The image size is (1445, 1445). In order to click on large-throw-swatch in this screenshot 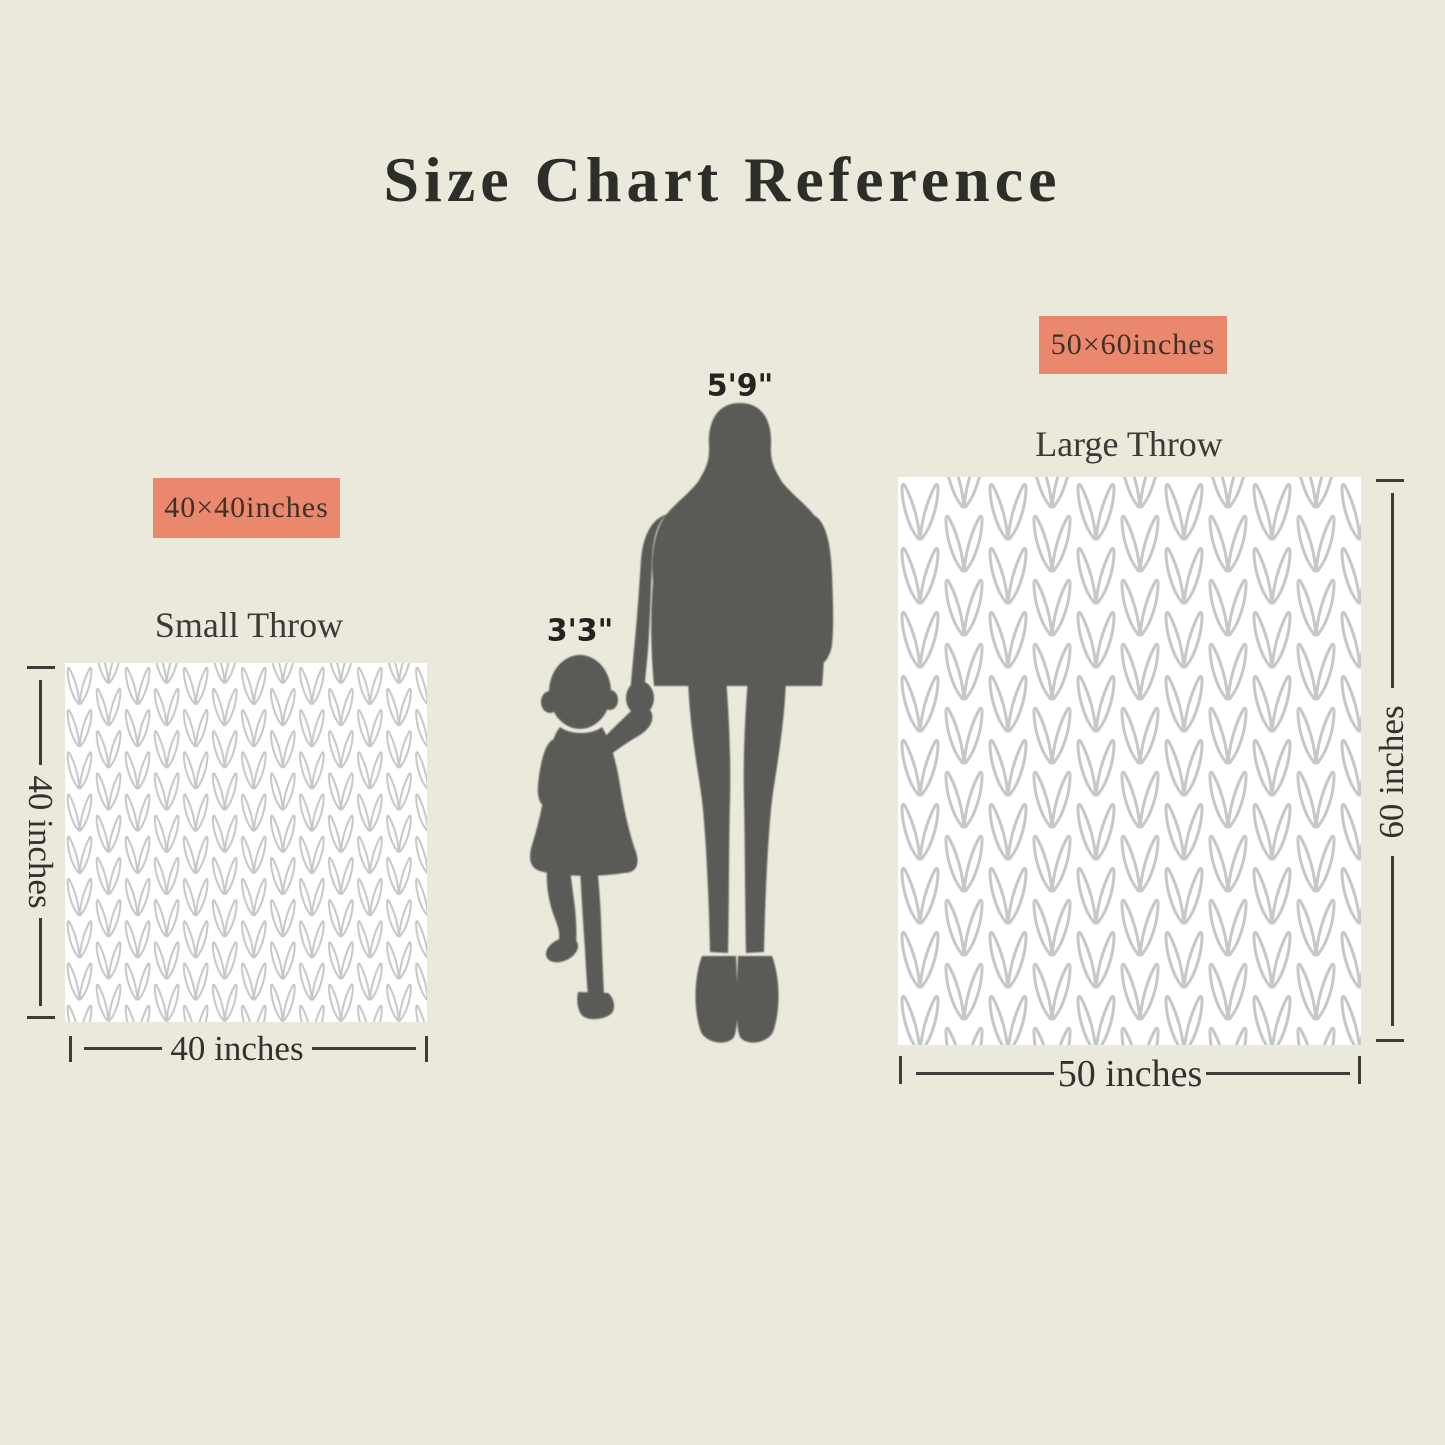, I will do `click(1129, 761)`.